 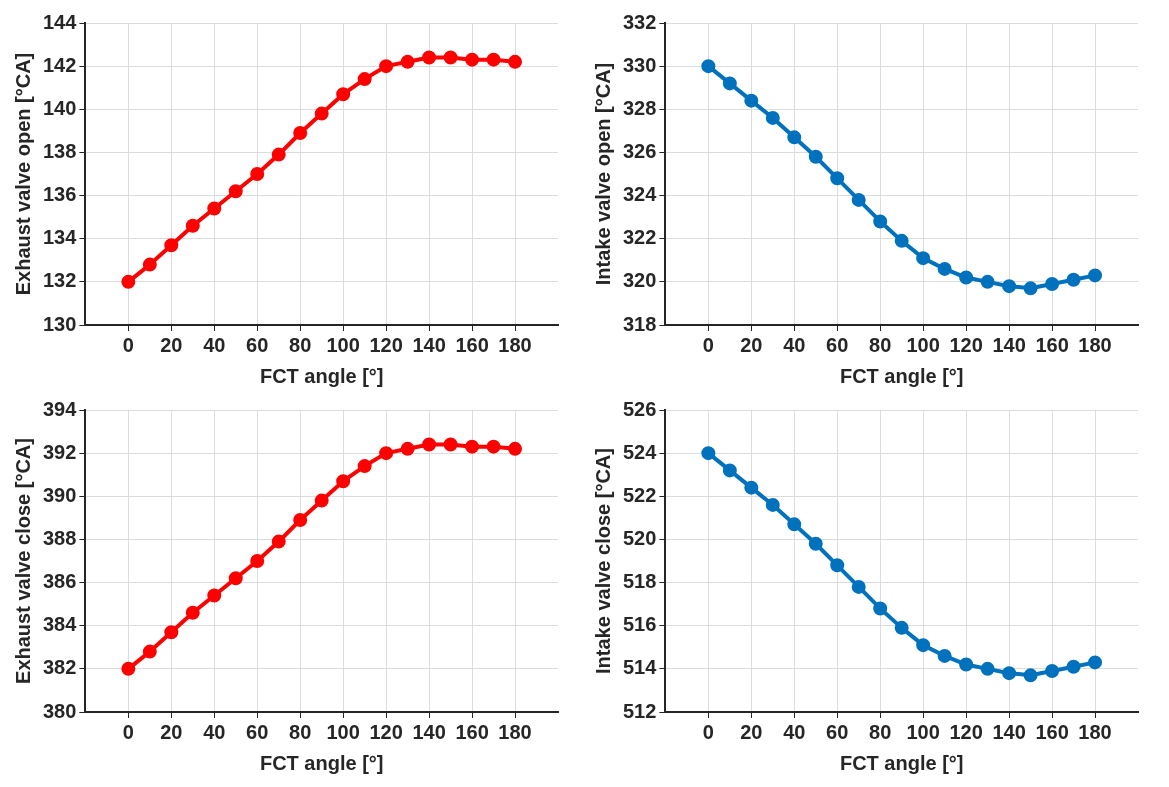 I want to click on y-tick-label: 134, so click(x=60, y=237).